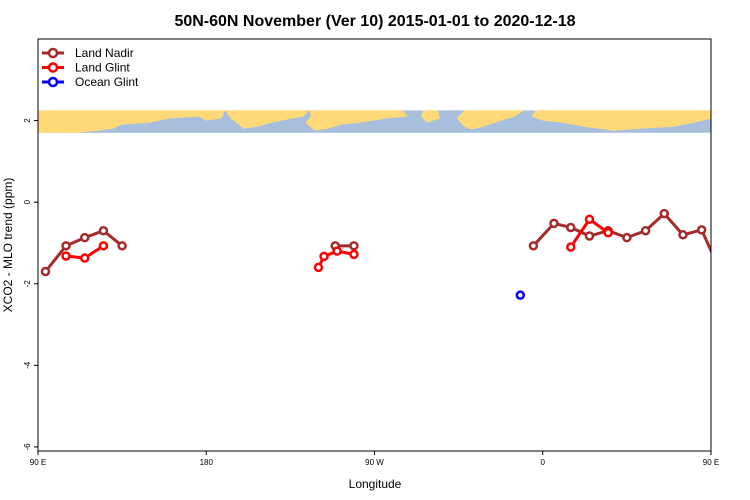 The height and width of the screenshot is (500, 750). I want to click on y-axis-label: XCO2 - MLO trend (ppm), so click(8, 245).